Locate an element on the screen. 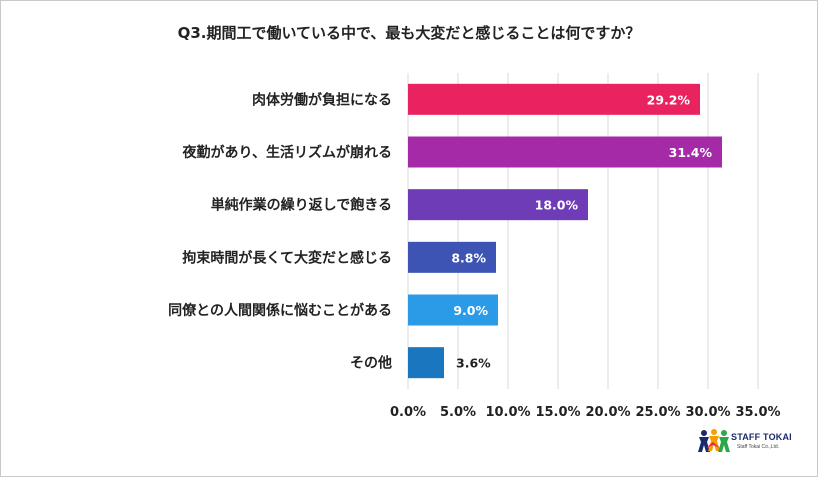 This screenshot has height=477, width=818. category-label: 肉体労働が負担になる is located at coordinates (322, 99).